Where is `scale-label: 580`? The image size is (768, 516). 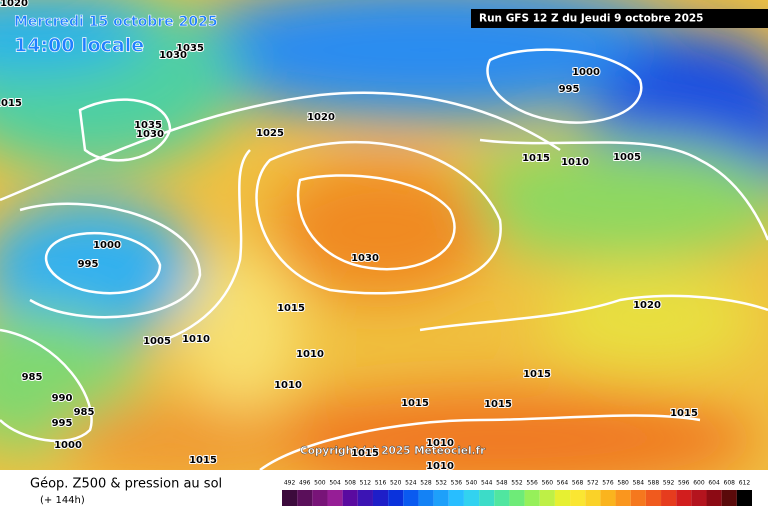
scale-label: 580 is located at coordinates (623, 483).